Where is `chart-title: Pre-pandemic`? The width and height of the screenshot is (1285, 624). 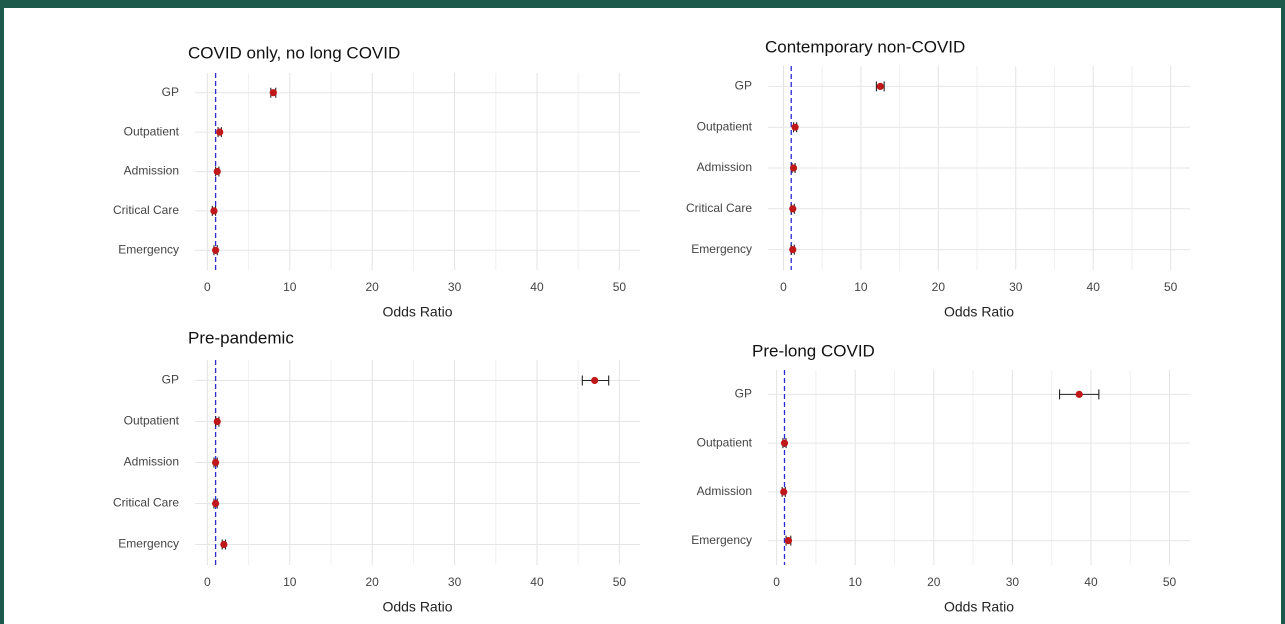
chart-title: Pre-pandemic is located at coordinates (241, 337).